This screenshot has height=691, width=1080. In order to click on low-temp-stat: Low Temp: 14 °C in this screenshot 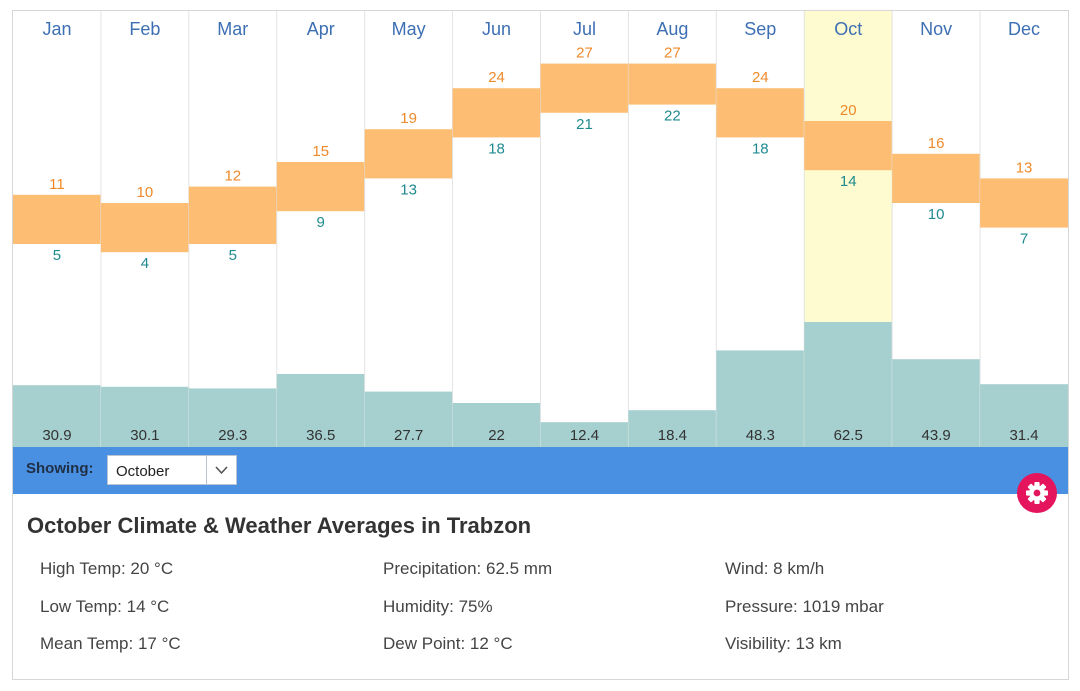, I will do `click(105, 606)`.